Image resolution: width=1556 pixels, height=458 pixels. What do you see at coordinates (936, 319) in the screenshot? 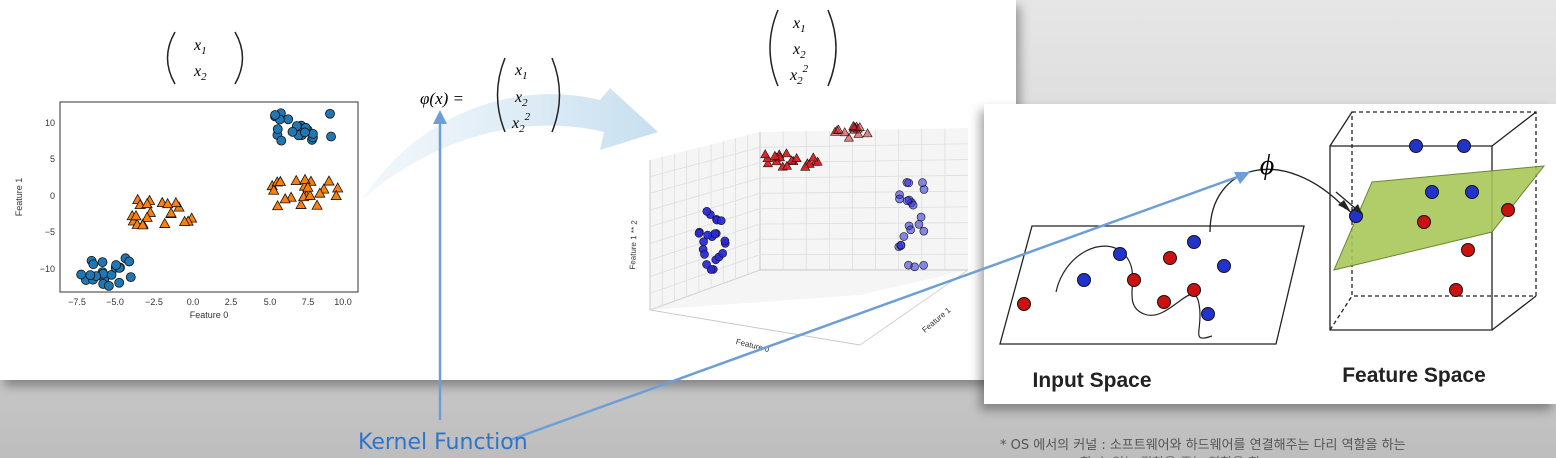
I see `plot3d-ylabel: Feature 1` at bounding box center [936, 319].